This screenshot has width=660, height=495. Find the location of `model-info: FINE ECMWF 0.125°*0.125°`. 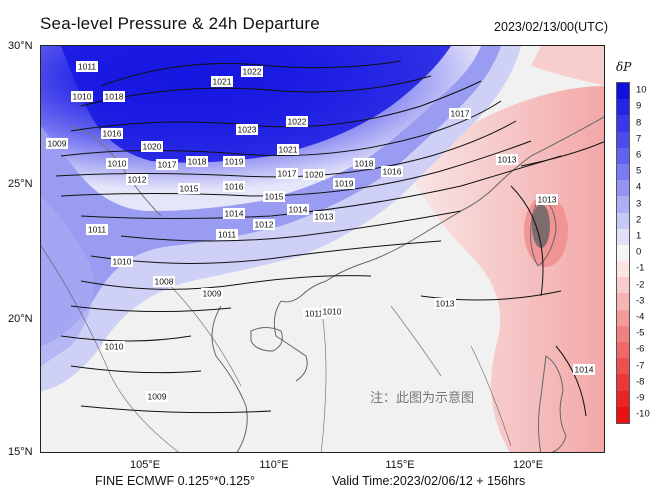

model-info: FINE ECMWF 0.125°*0.125° is located at coordinates (175, 481).